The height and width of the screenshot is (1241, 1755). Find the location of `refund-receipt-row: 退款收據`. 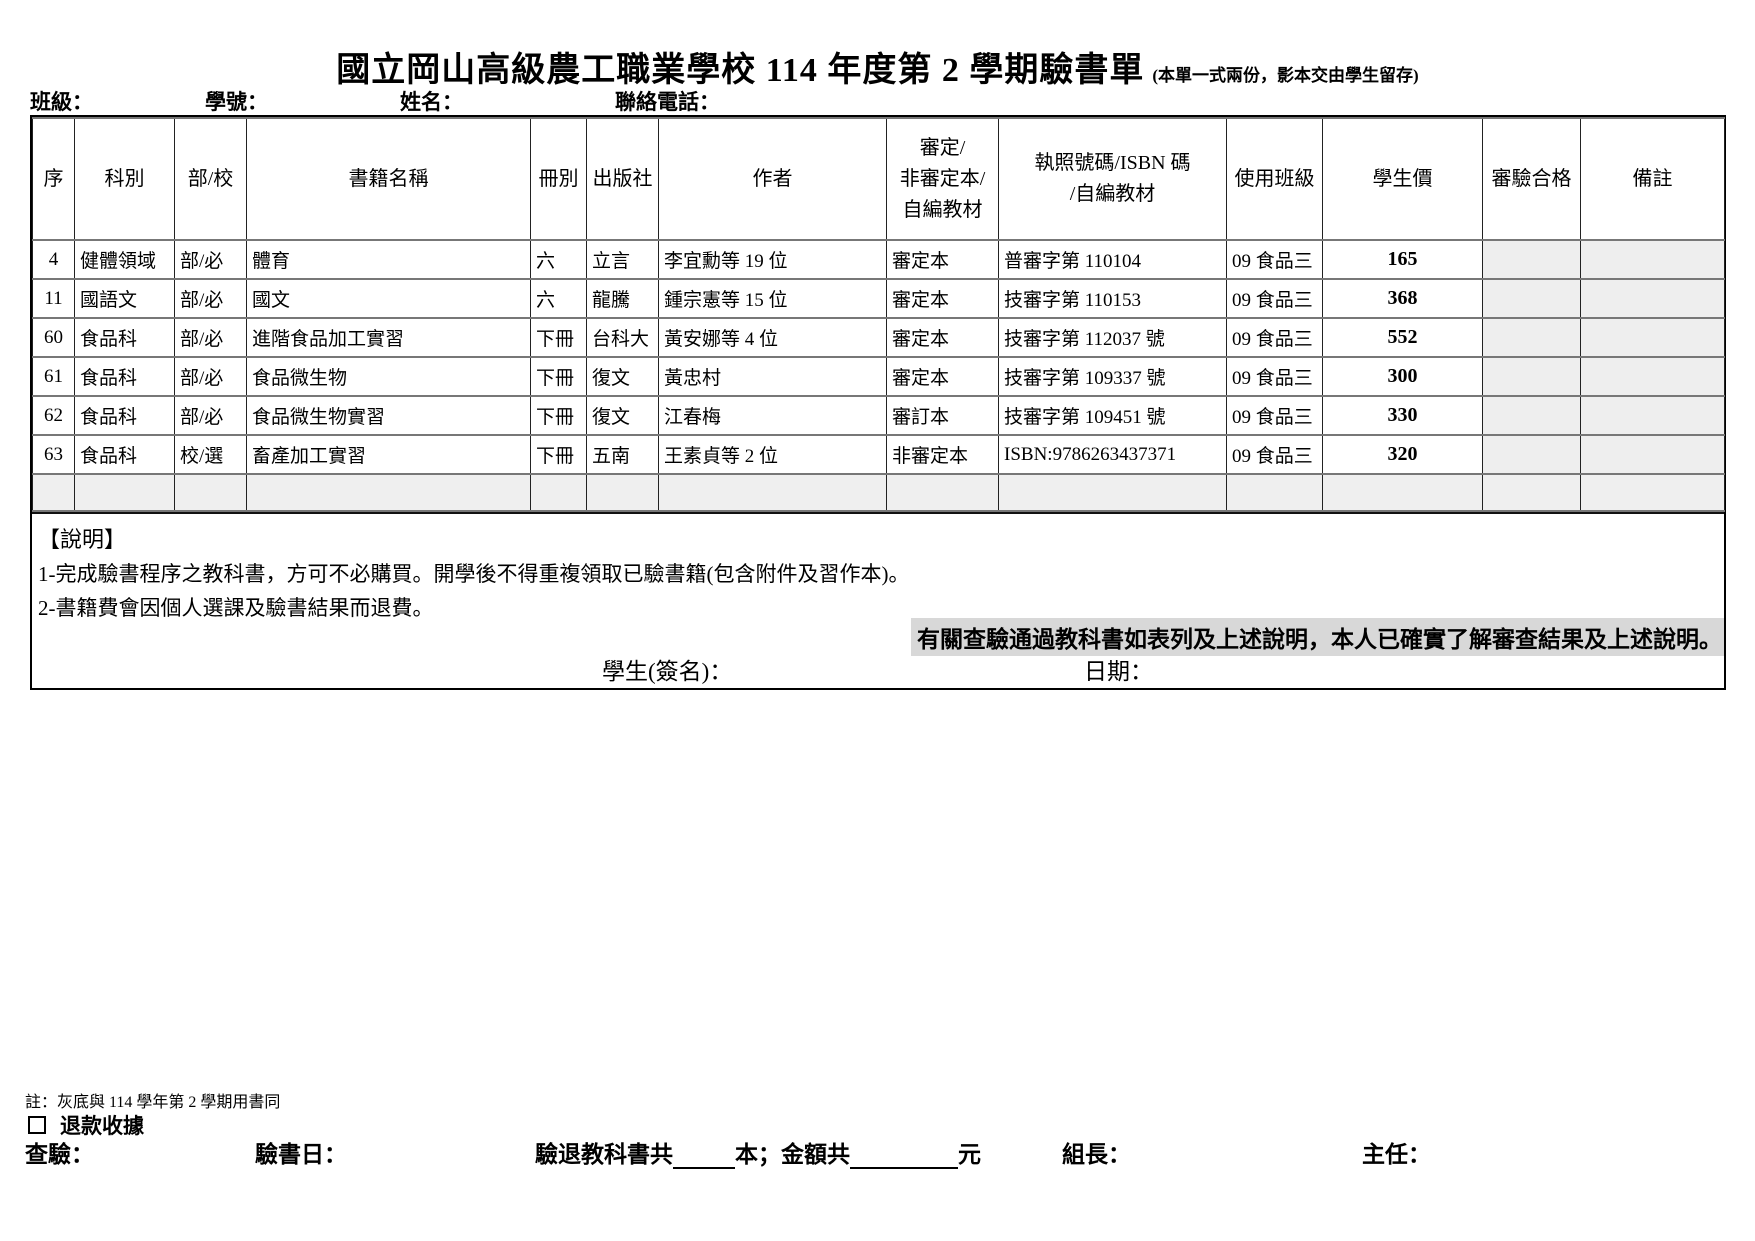

refund-receipt-row: 退款收據 is located at coordinates (86, 1124).